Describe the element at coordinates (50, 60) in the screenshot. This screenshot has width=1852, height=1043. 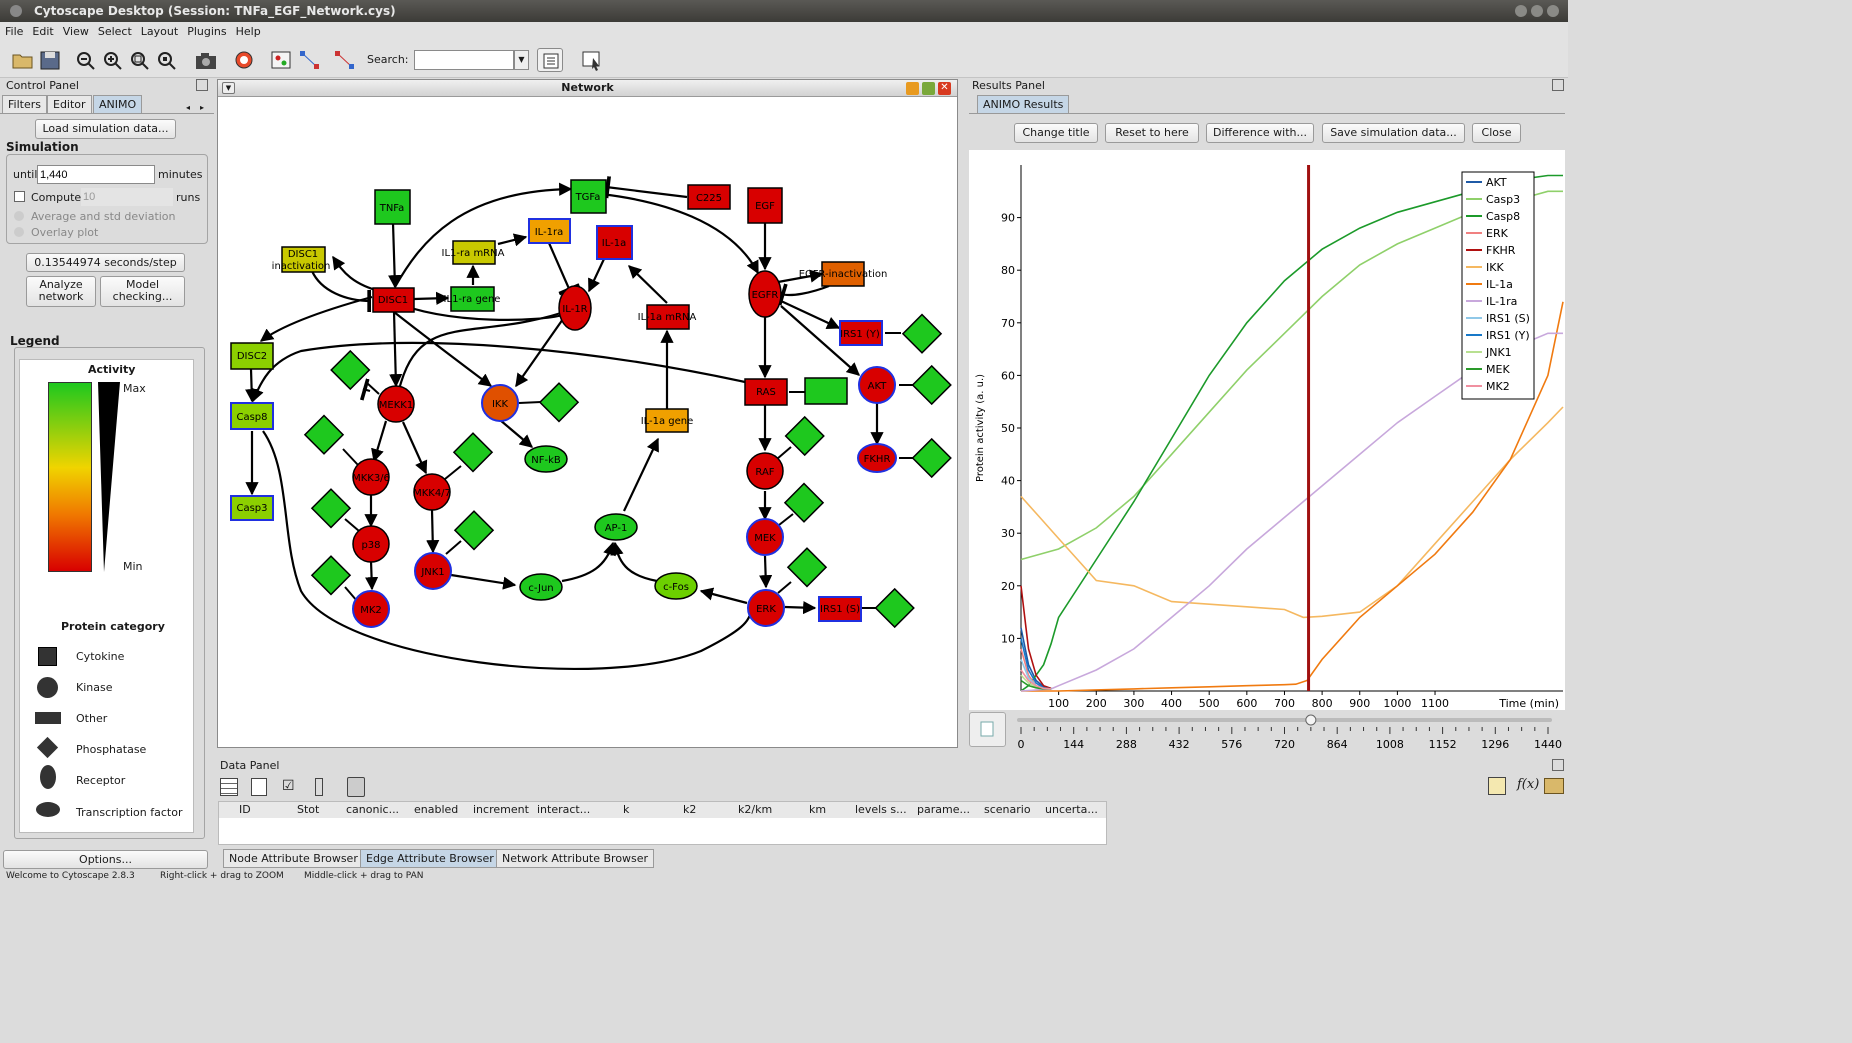
I see `save-icon` at that location.